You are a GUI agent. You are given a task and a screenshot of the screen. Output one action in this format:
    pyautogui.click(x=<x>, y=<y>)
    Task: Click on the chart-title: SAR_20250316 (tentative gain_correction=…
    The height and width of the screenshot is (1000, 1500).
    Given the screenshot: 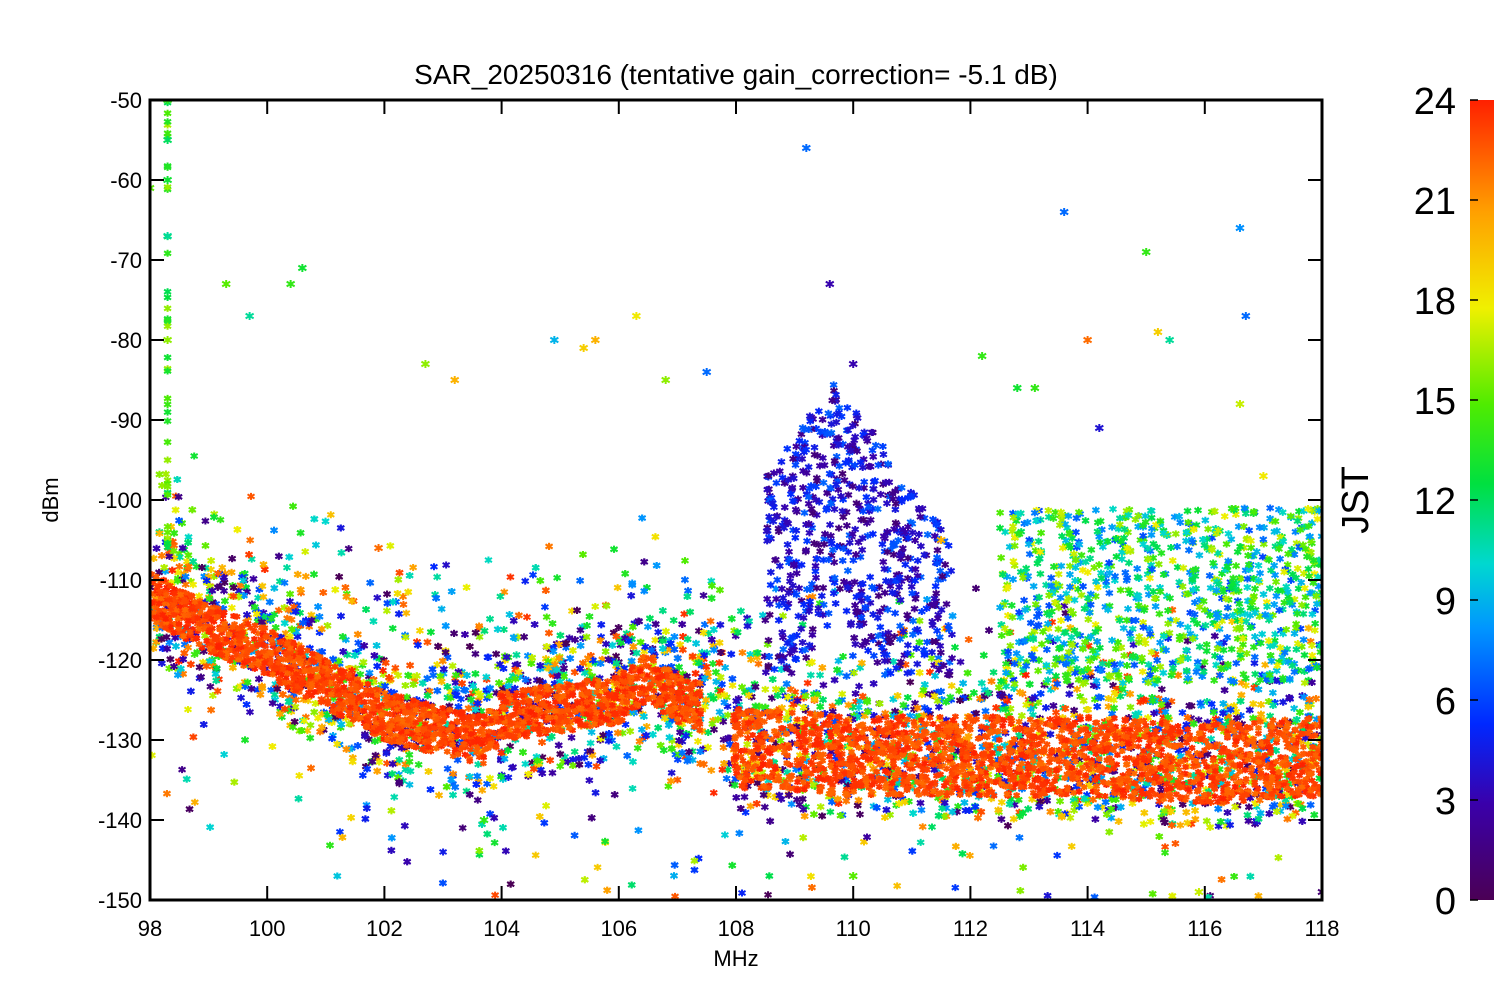 What is the action you would take?
    pyautogui.click(x=736, y=74)
    